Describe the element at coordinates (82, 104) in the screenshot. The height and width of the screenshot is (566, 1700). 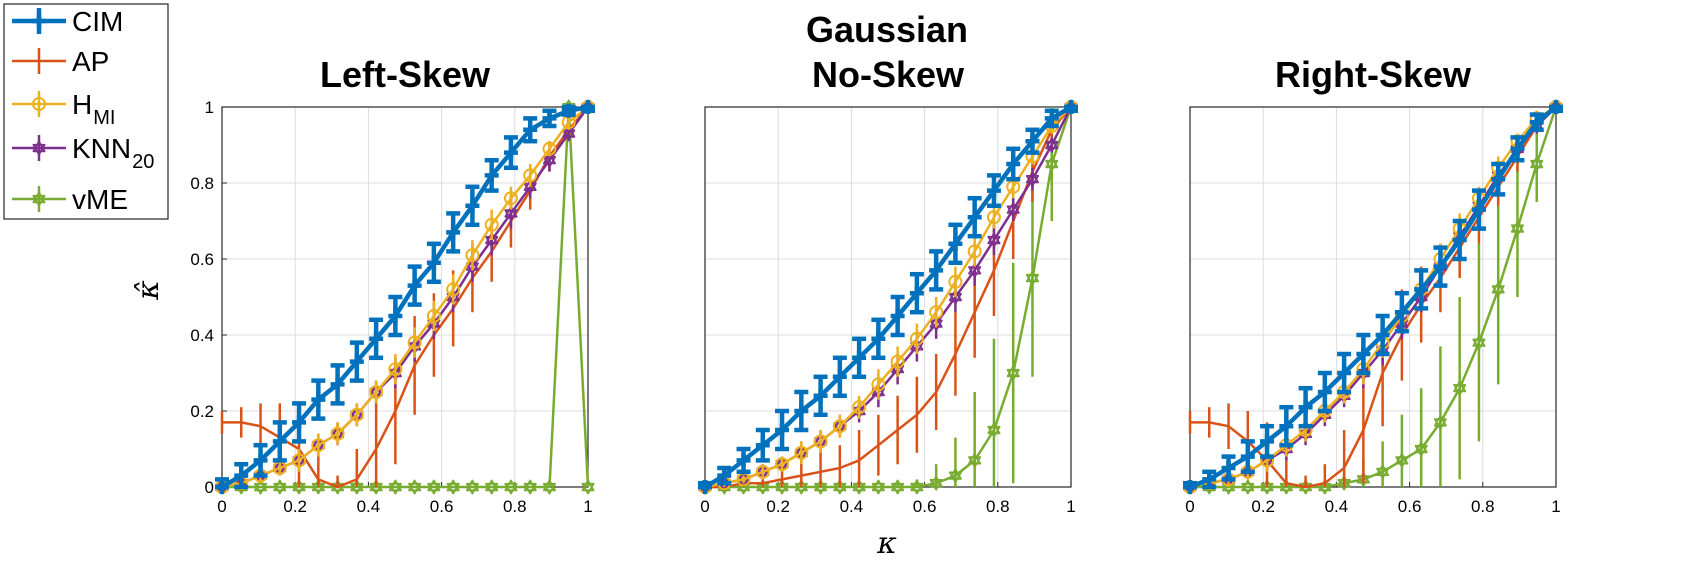
I see `legend-label: H` at that location.